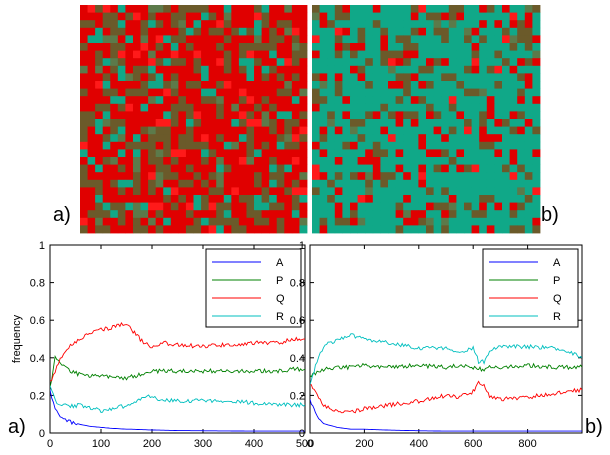 The width and height of the screenshot is (610, 455). I want to click on legend-label-R: R, so click(557, 317).